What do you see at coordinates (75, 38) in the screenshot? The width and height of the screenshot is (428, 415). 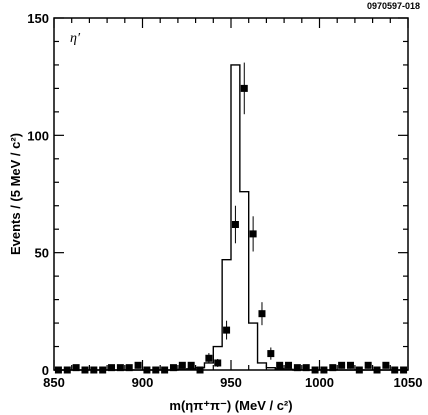 I see `particle-label: η′` at bounding box center [75, 38].